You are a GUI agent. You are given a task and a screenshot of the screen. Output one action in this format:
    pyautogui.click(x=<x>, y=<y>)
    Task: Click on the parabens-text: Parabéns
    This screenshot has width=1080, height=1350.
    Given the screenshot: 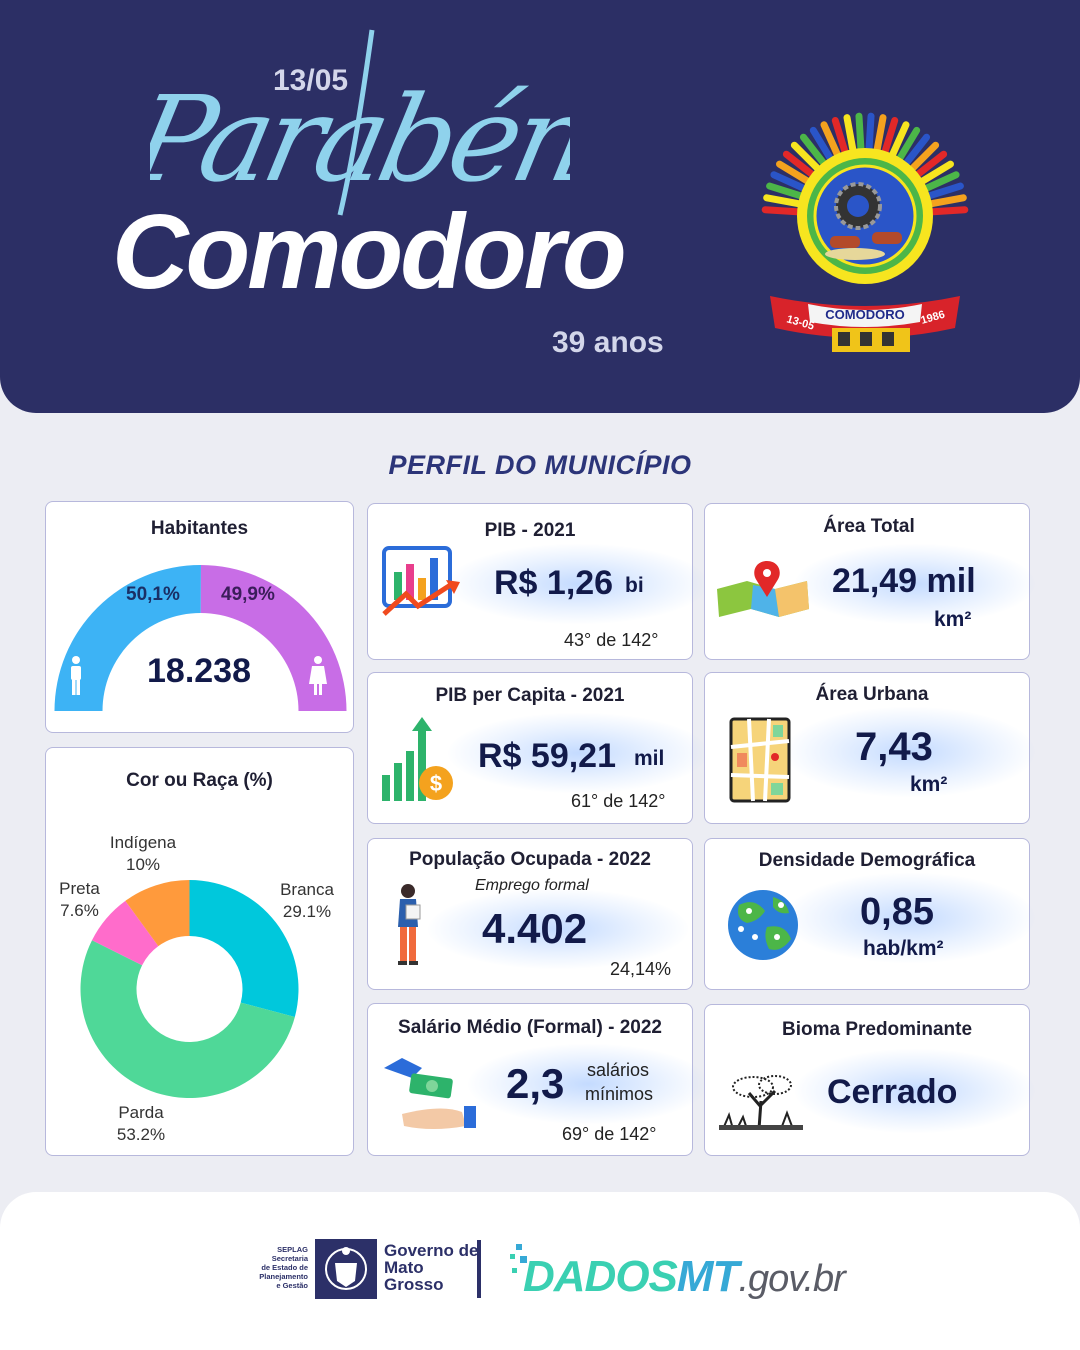 What is the action you would take?
    pyautogui.click(x=360, y=139)
    